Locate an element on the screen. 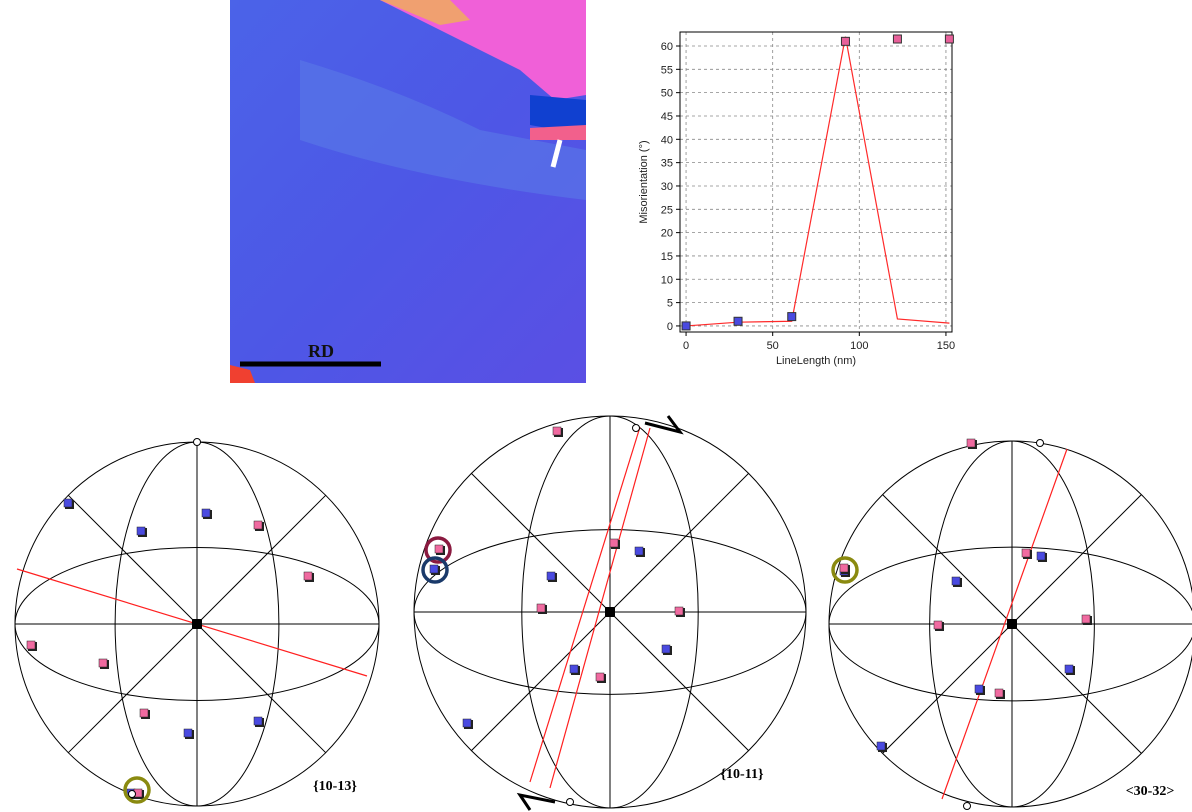  x-axis-label: LineLength (nm) is located at coordinates (816, 361).